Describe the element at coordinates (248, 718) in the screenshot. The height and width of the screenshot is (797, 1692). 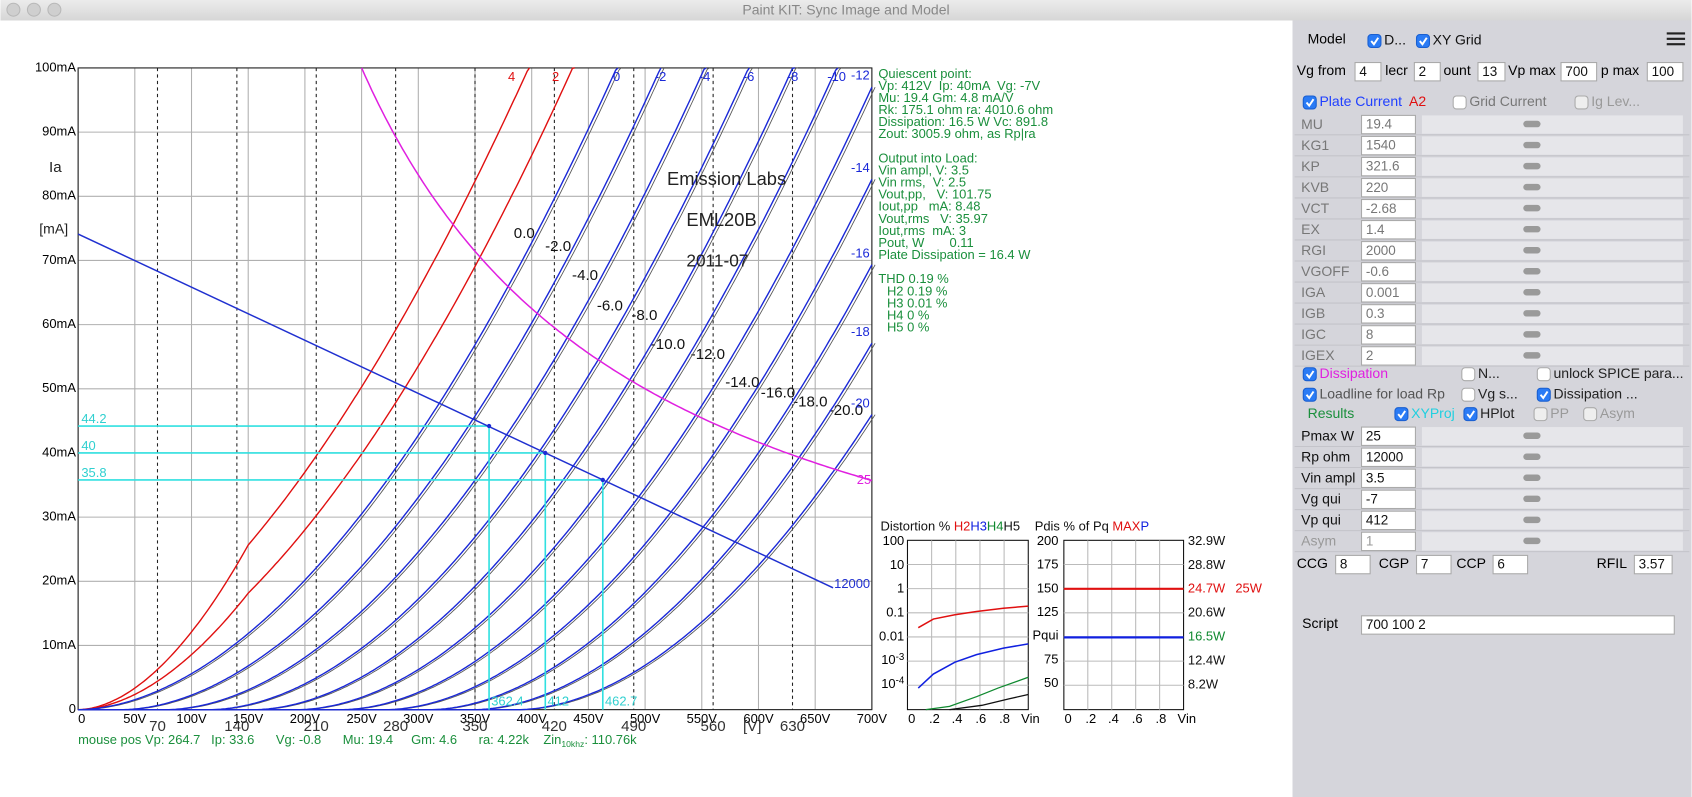
I see `x-tick-label: 150V` at that location.